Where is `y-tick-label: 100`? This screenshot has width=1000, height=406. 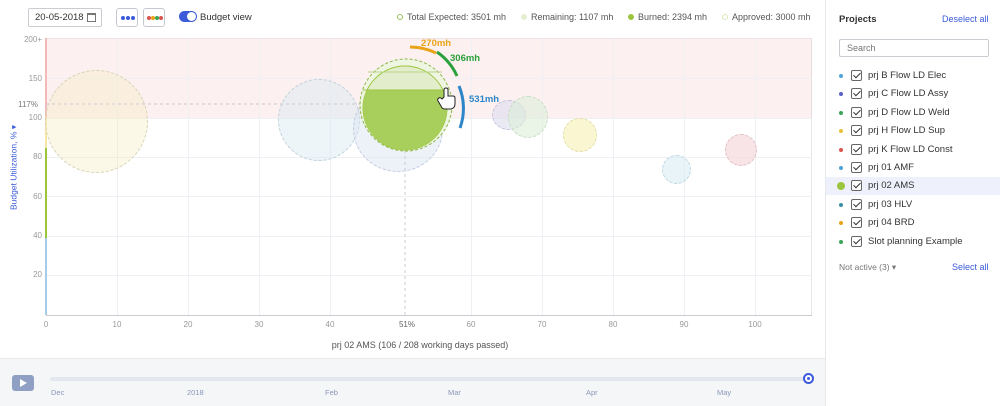 y-tick-label: 100 is located at coordinates (35, 117).